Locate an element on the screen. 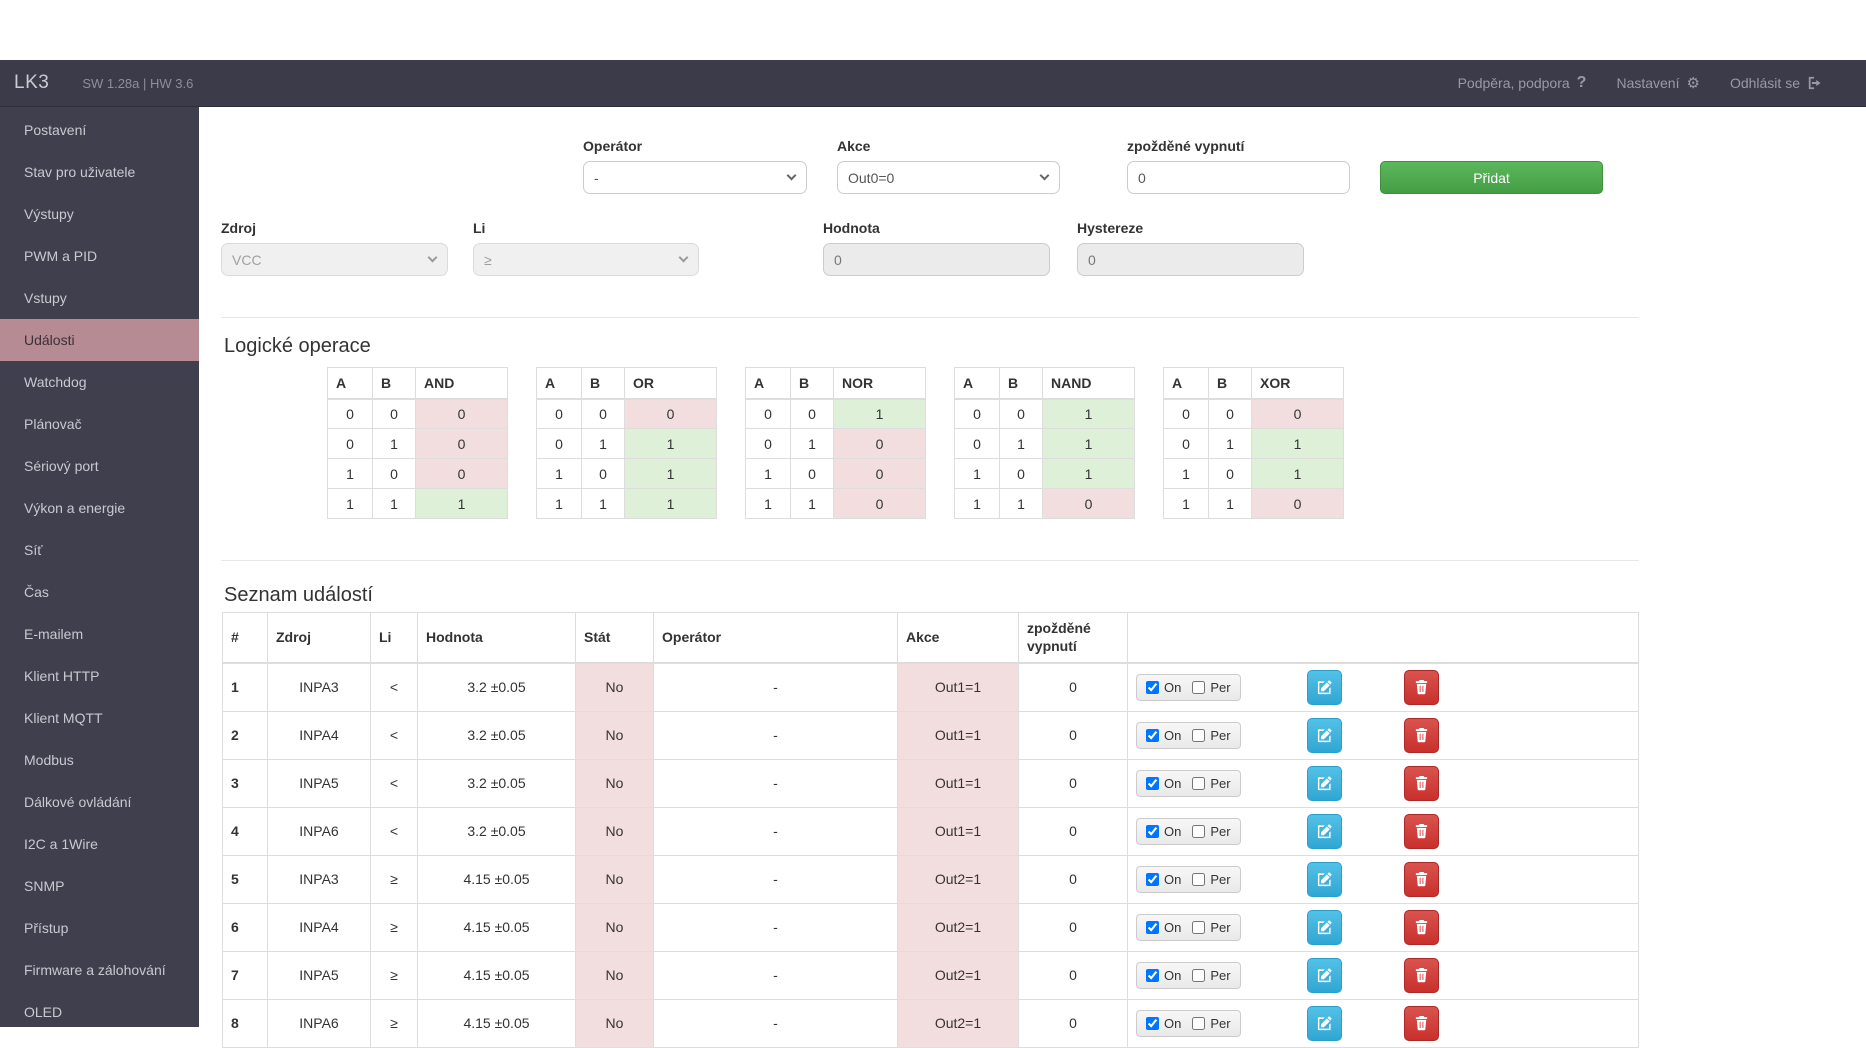  logic-input-cell: 0 is located at coordinates (350, 413).